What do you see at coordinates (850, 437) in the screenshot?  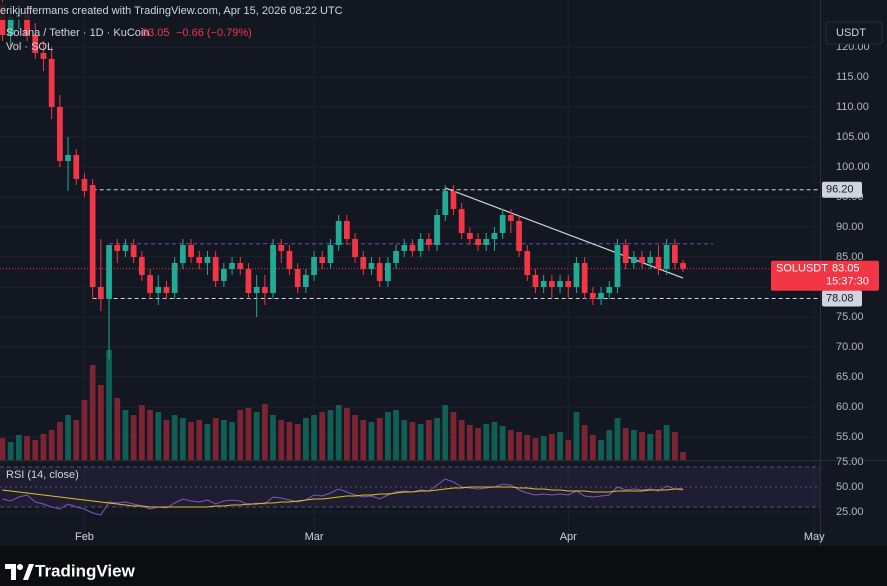 I see `y-tick-label: 55.00` at bounding box center [850, 437].